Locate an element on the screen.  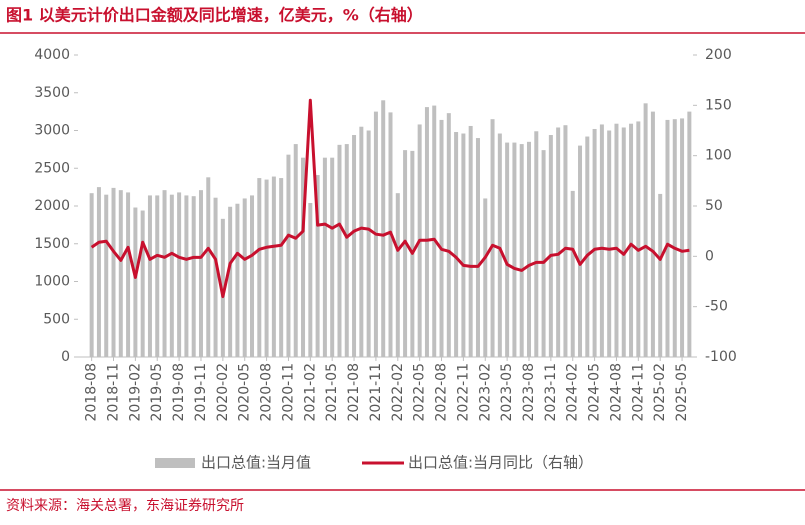
y-tick-label: 3500 is located at coordinates (52, 93).